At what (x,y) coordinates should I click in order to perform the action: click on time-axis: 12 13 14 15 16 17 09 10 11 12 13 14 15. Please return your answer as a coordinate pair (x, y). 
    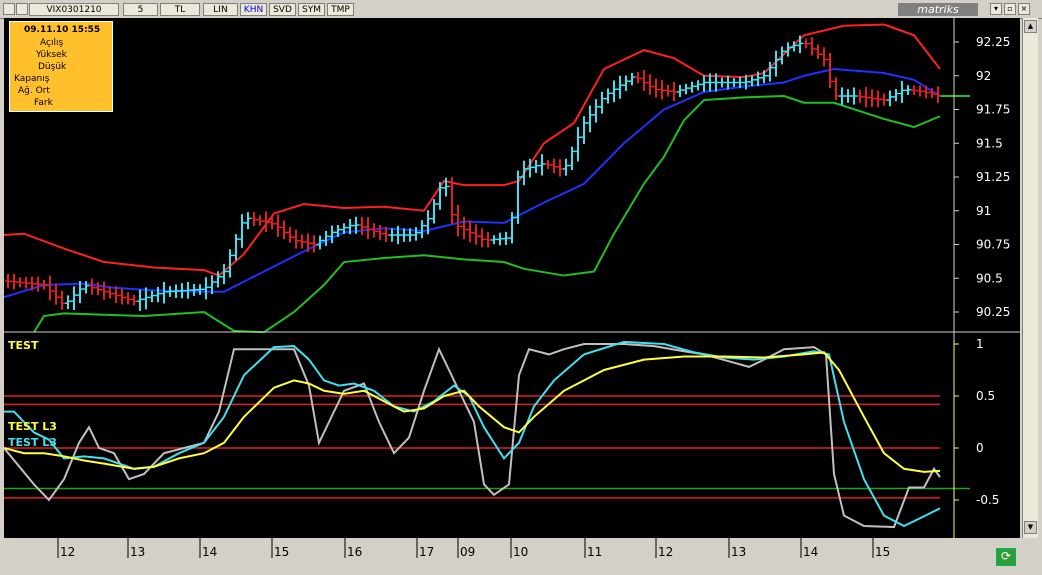
    Looking at the image, I should click on (473, 548).